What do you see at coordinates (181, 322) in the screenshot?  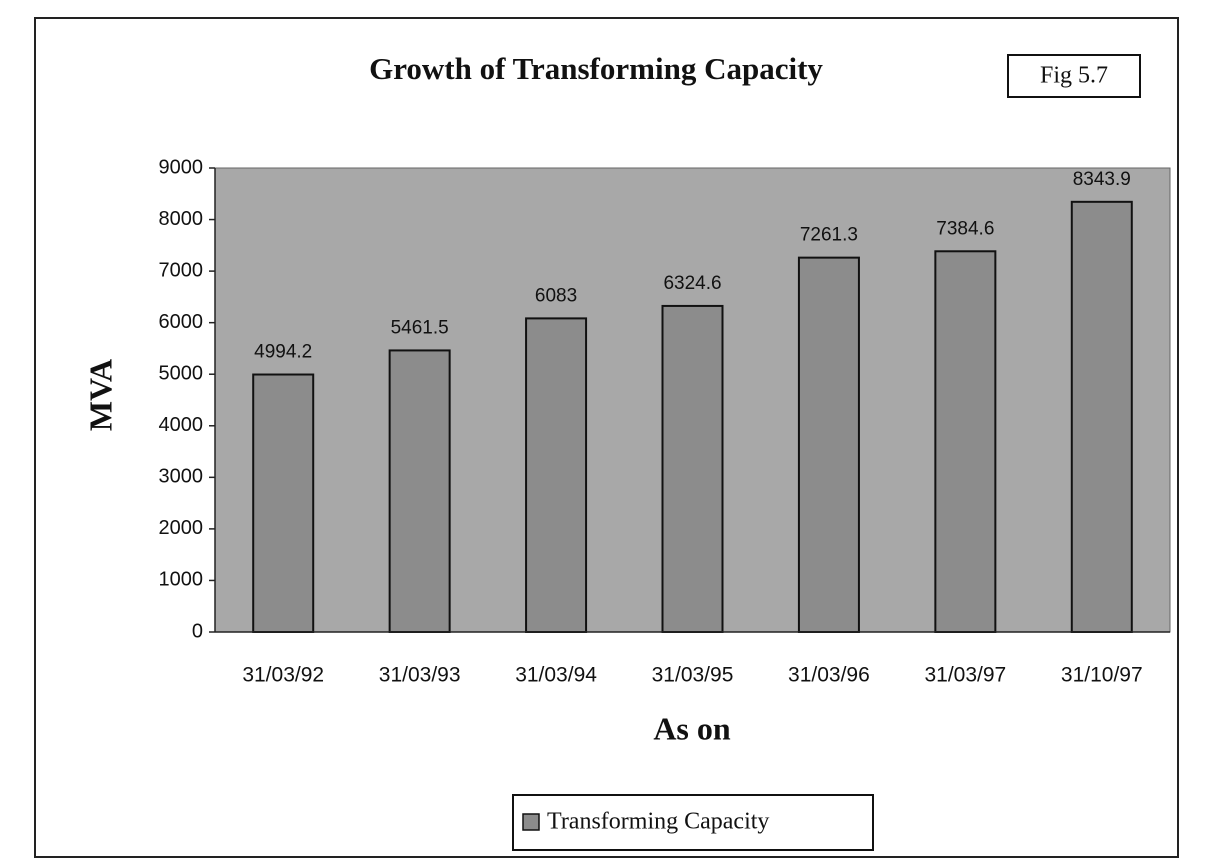 I see `y-tick-label: 6000` at bounding box center [181, 322].